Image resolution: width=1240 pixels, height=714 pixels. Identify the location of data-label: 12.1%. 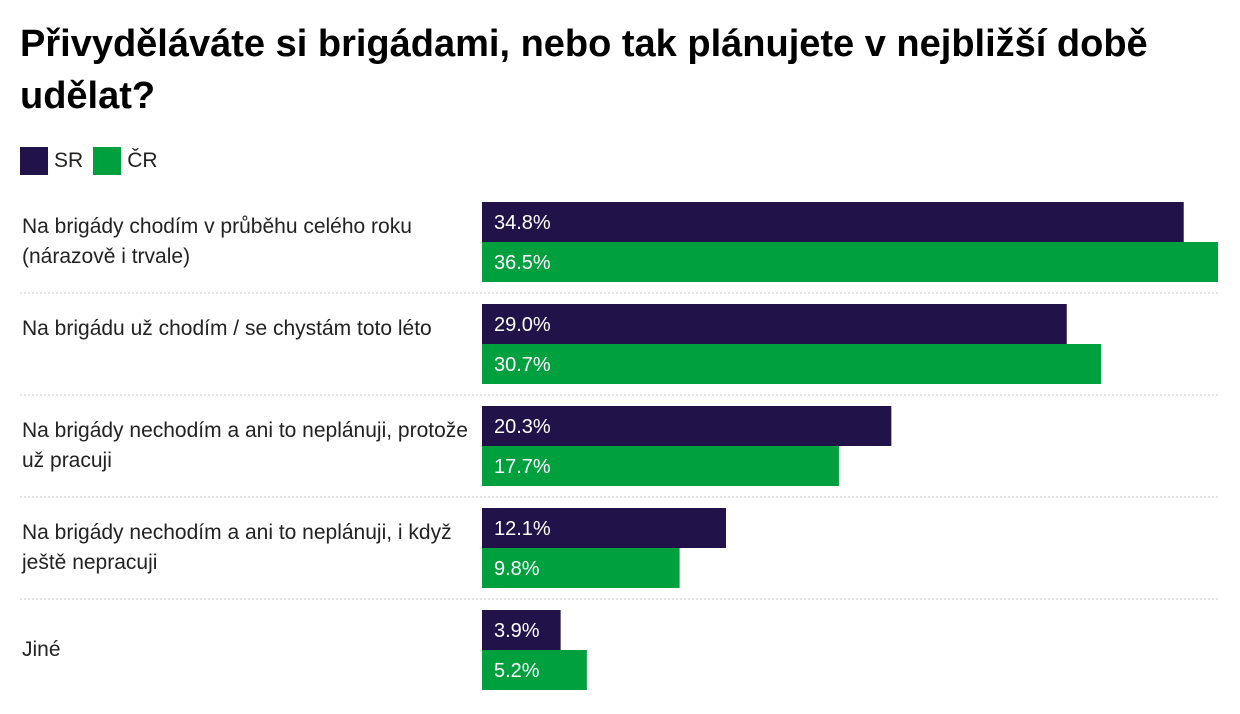
(522, 529).